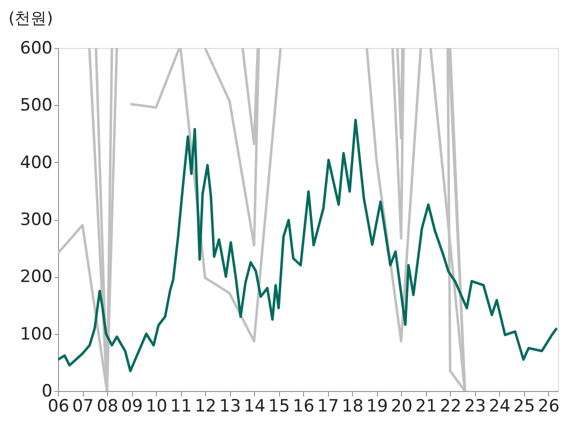 The width and height of the screenshot is (571, 428). Describe the element at coordinates (30, 18) in the screenshot. I see `y-axis-title: (천원)` at that location.